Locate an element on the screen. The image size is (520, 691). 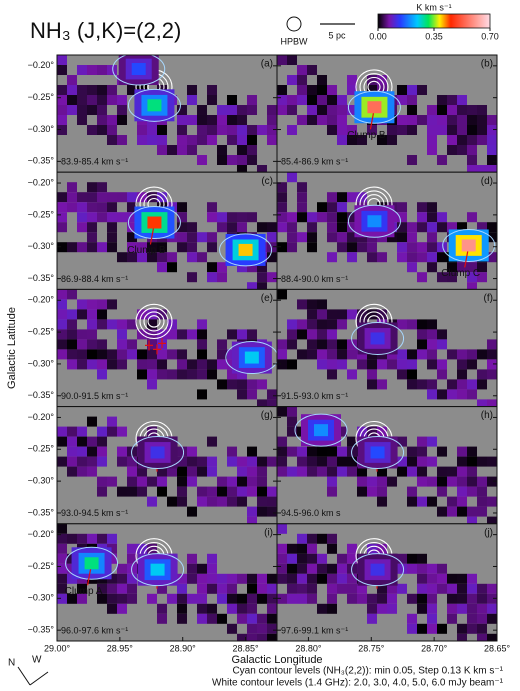
panel: Clump A (i) 96.0-97.6 km s⁻¹ is located at coordinates (167, 582).